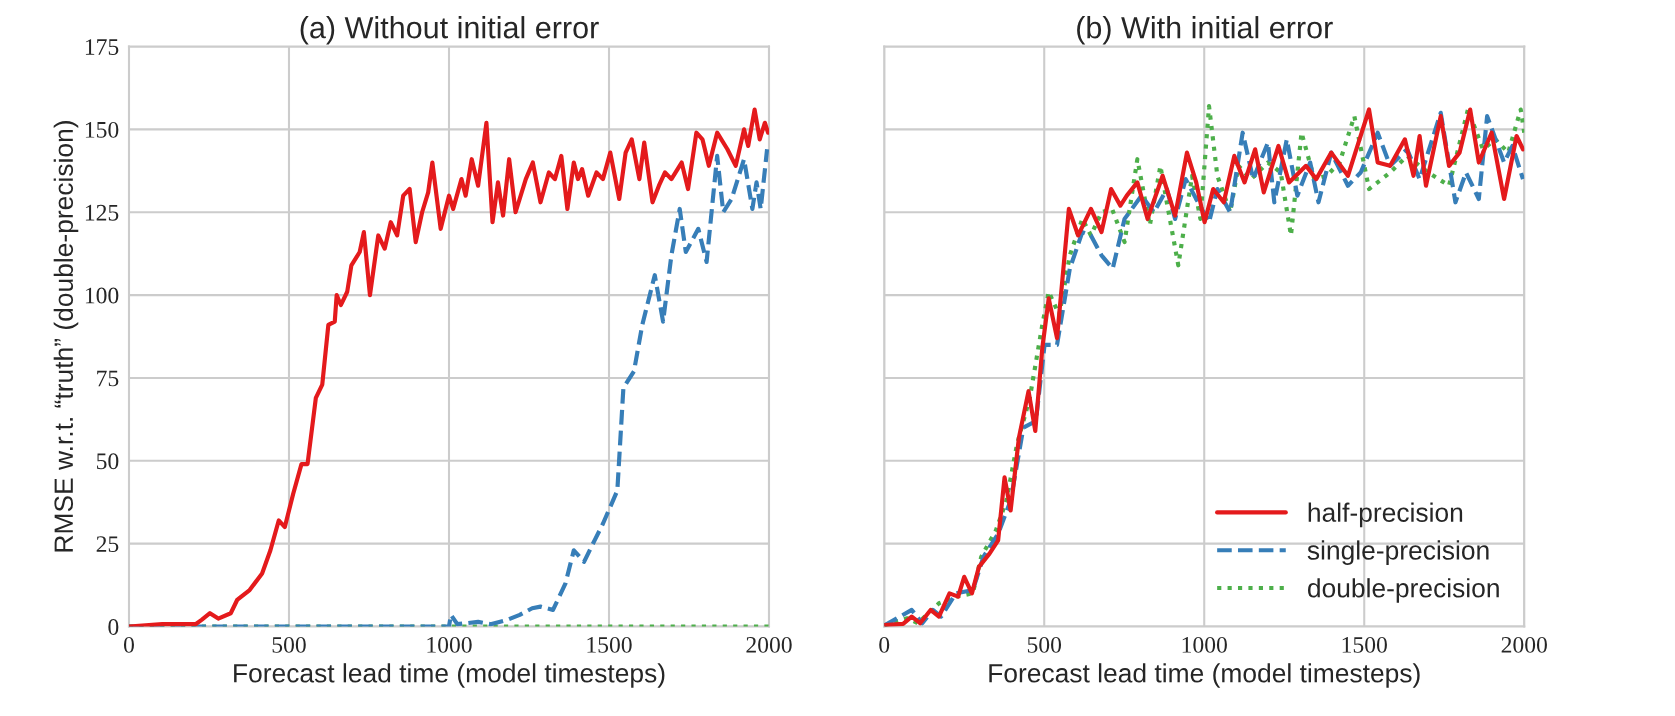 The width and height of the screenshot is (1675, 716). I want to click on chart-title: (b) With initial error, so click(1205, 30).